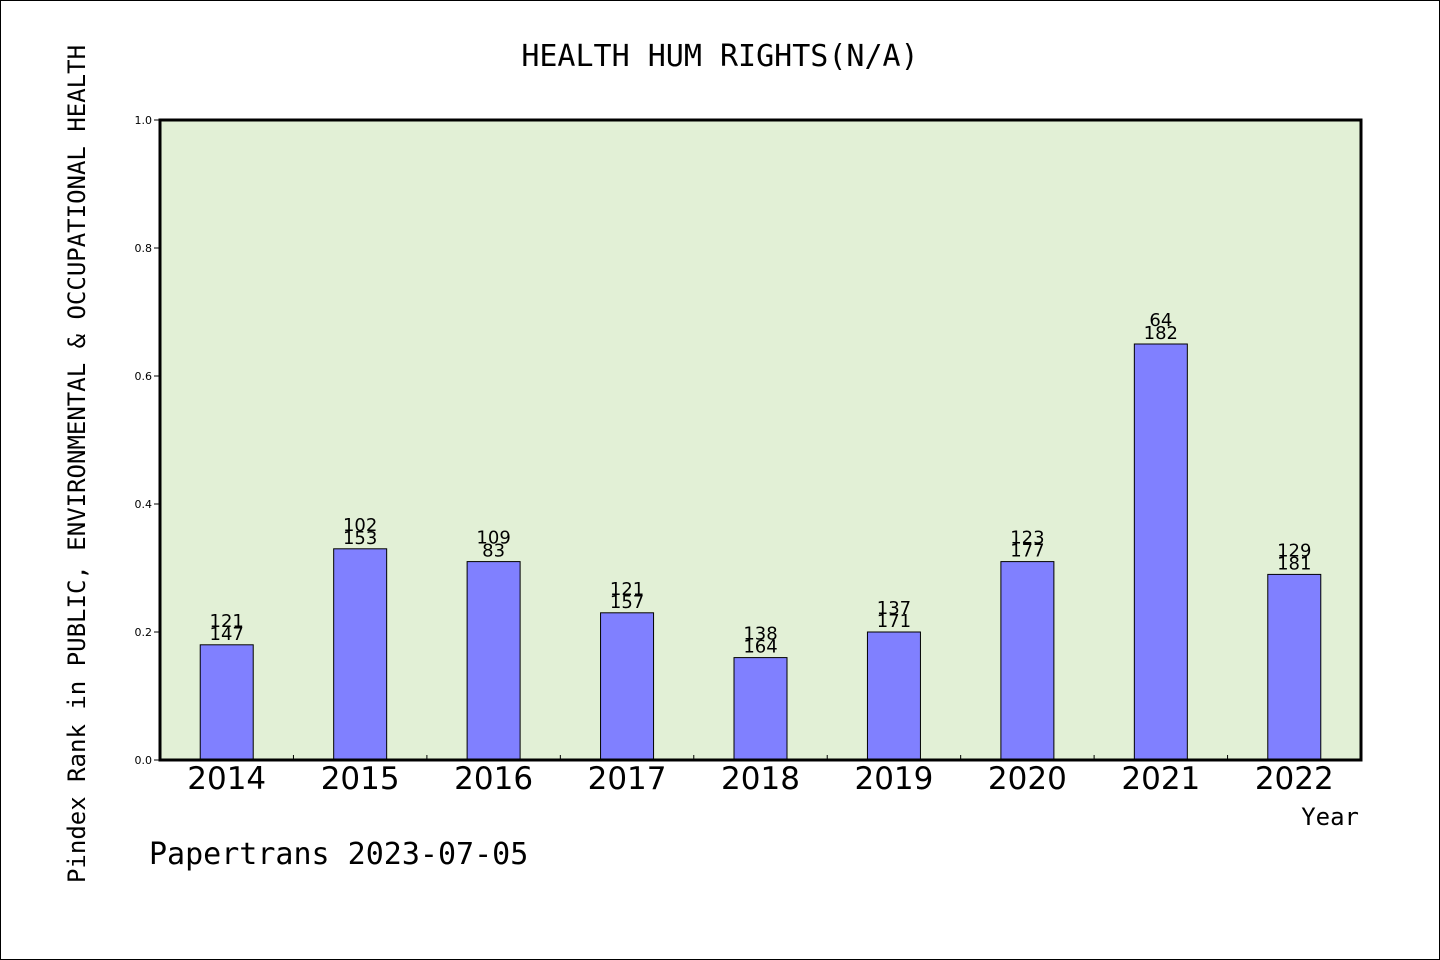  I want to click on bar-label-top-2020: 123, so click(1027, 538).